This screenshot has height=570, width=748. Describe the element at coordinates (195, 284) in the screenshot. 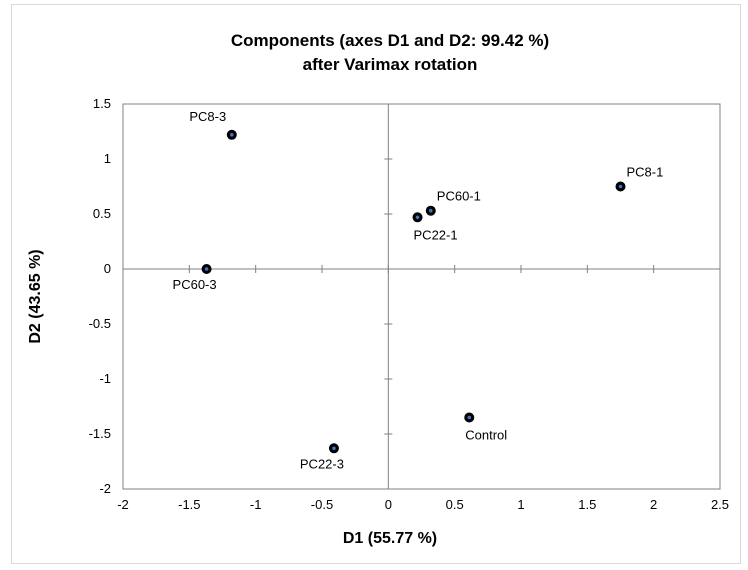

I see `point-label: PC60-3` at that location.